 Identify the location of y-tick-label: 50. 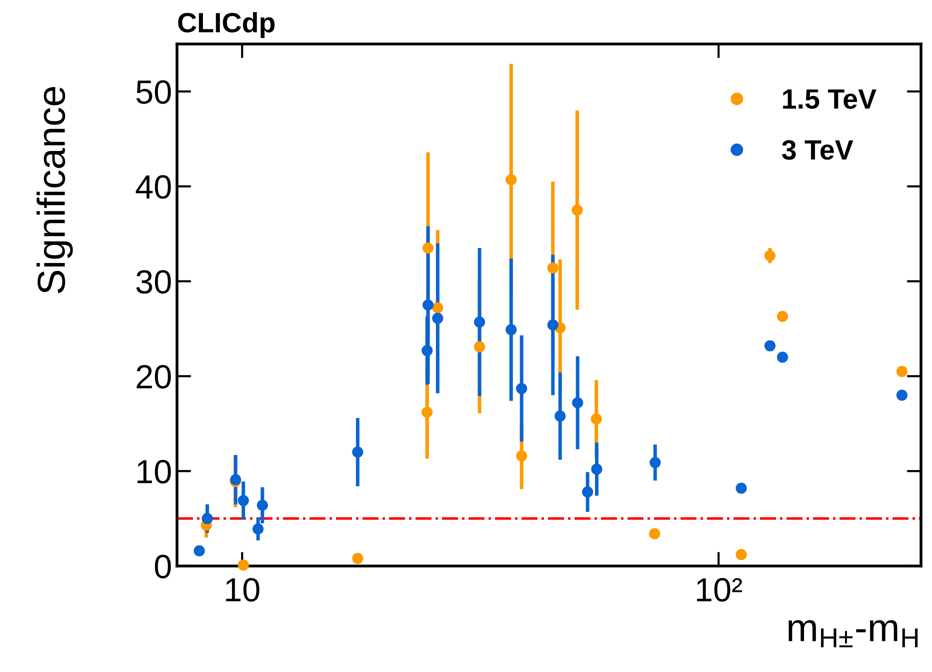
(153, 92).